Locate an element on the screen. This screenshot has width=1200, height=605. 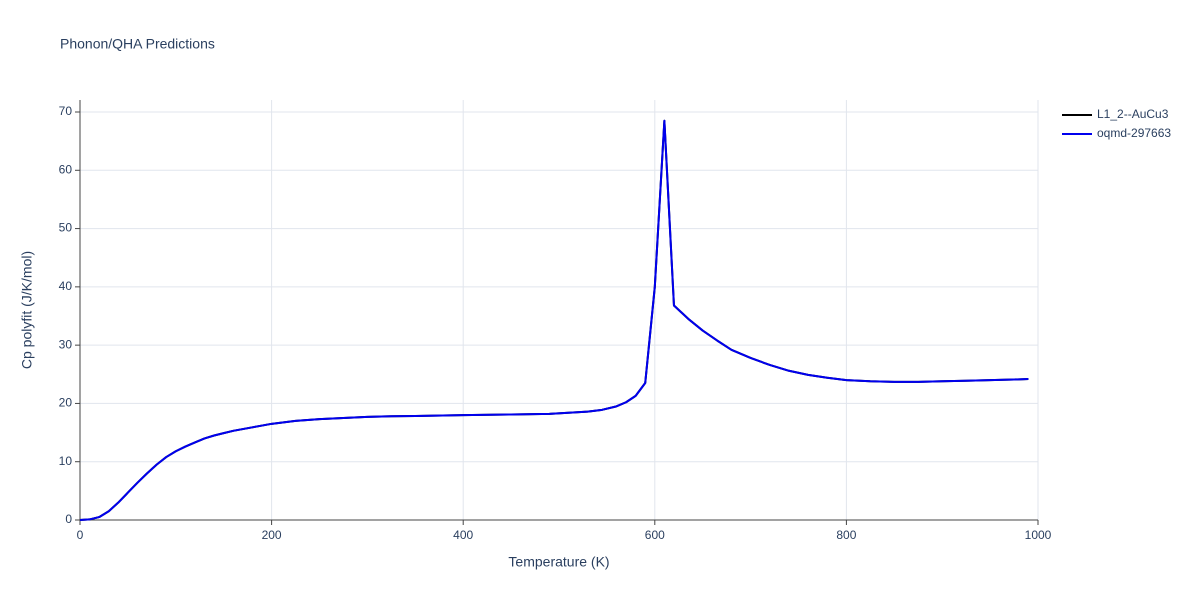
y-axis-label: Cp polyfit (J/K/mol) is located at coordinates (27, 310).